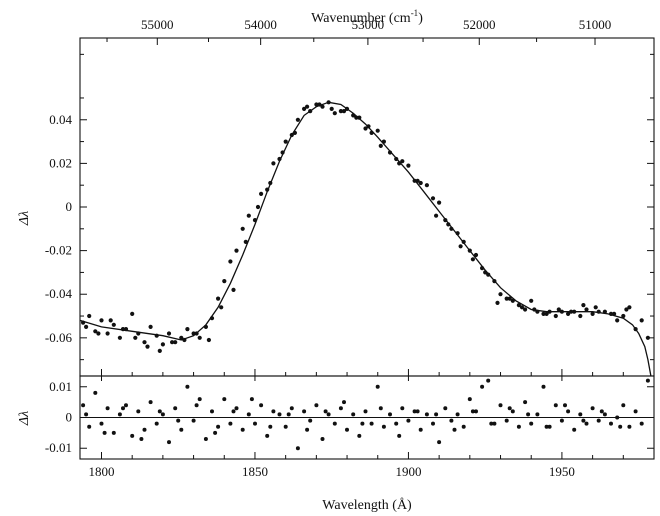  I want to click on top-tick-label: 51000, so click(595, 24).